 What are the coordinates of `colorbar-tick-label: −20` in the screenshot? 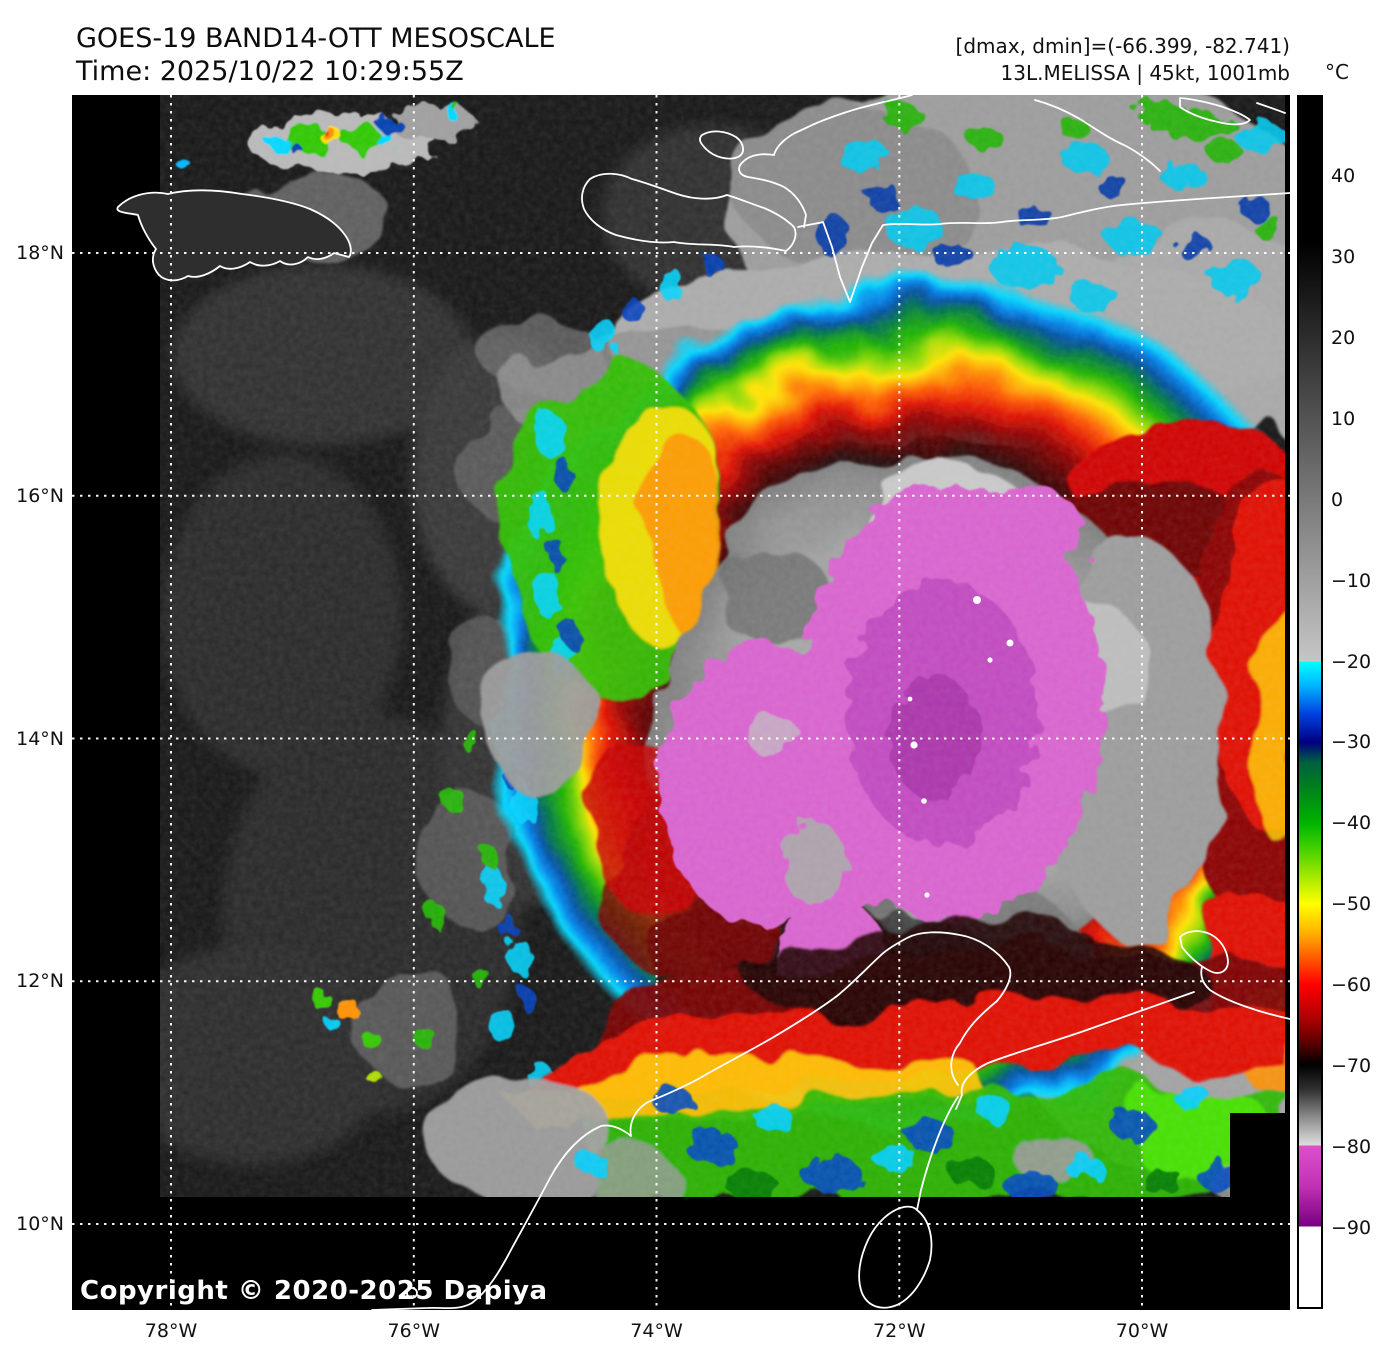 It's located at (1351, 661).